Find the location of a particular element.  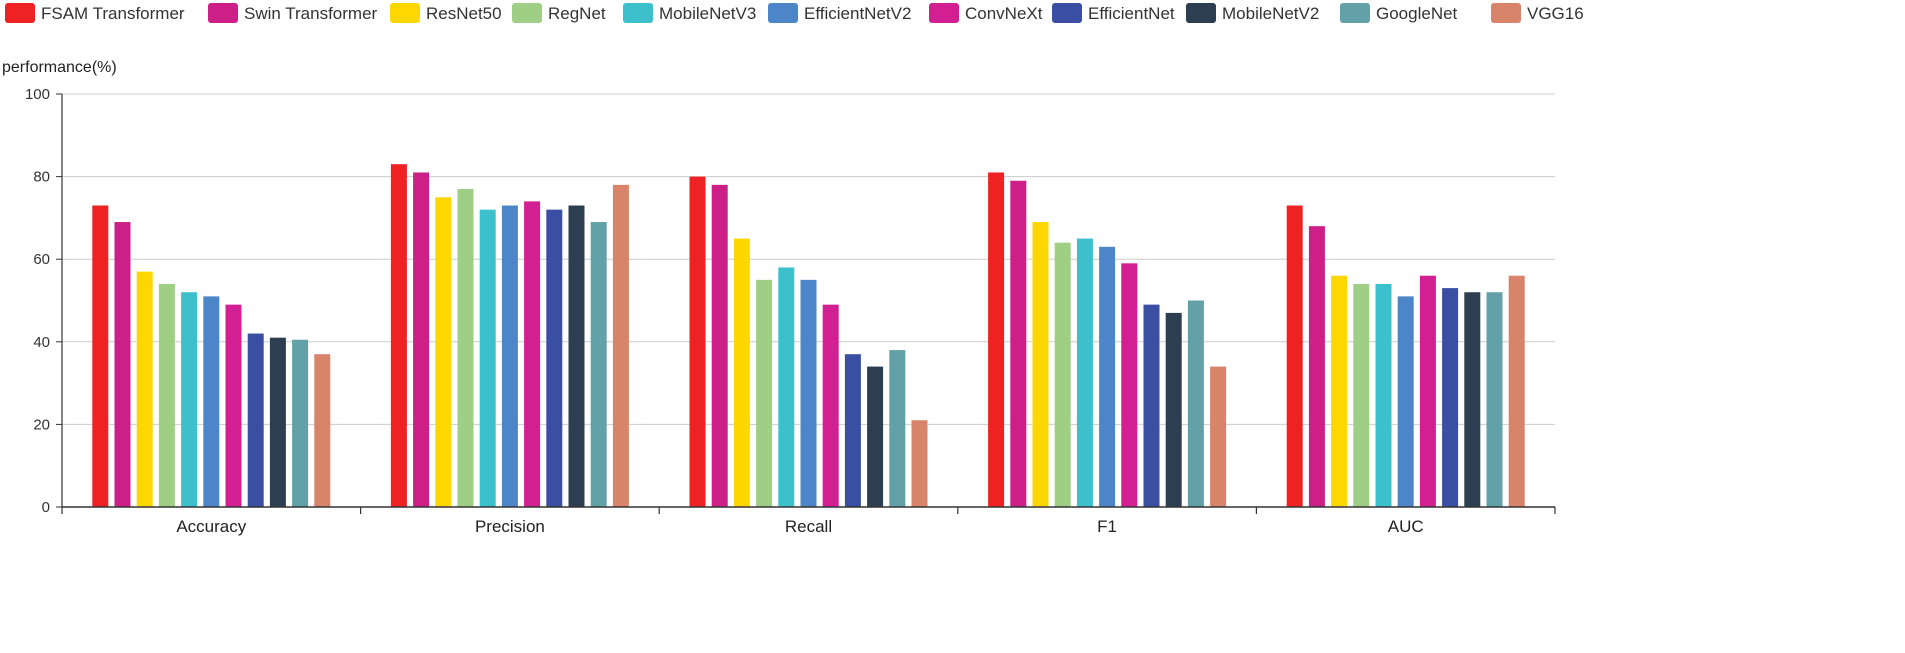

y-tick-labels: 0 20 40 60 80 100 is located at coordinates (43, 301).